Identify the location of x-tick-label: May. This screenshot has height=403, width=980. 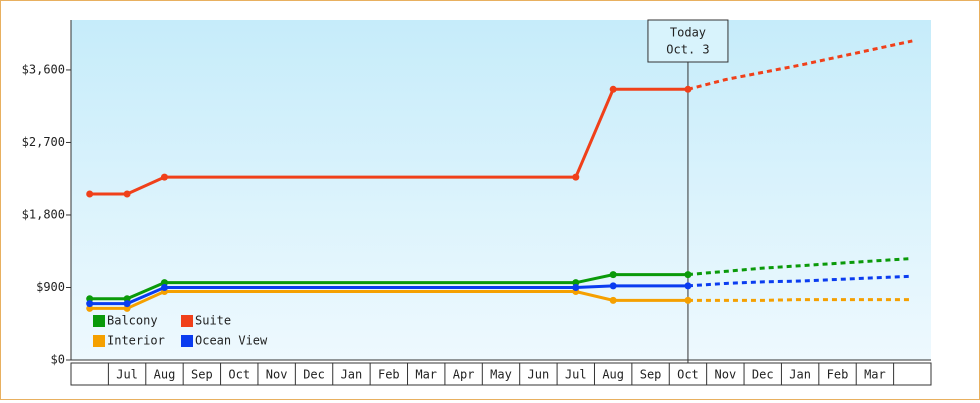
(501, 375).